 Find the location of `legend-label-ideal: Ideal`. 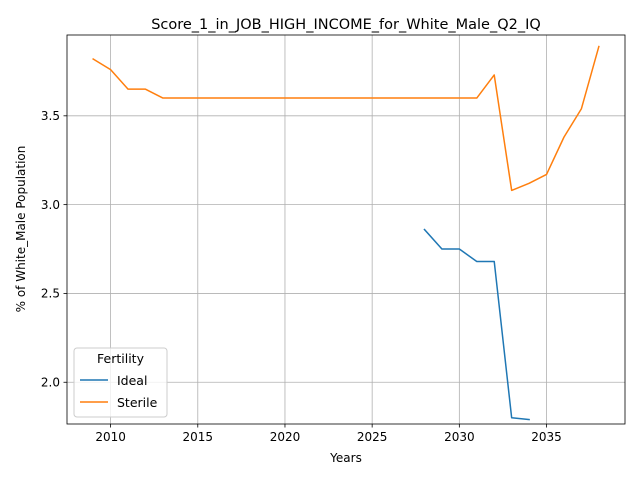

legend-label-ideal: Ideal is located at coordinates (132, 380).